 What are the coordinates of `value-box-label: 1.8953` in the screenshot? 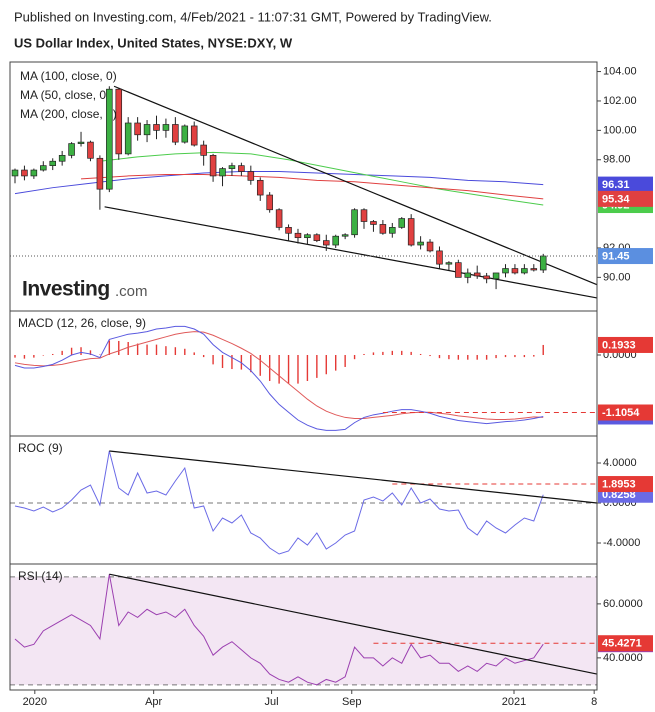 It's located at (619, 484).